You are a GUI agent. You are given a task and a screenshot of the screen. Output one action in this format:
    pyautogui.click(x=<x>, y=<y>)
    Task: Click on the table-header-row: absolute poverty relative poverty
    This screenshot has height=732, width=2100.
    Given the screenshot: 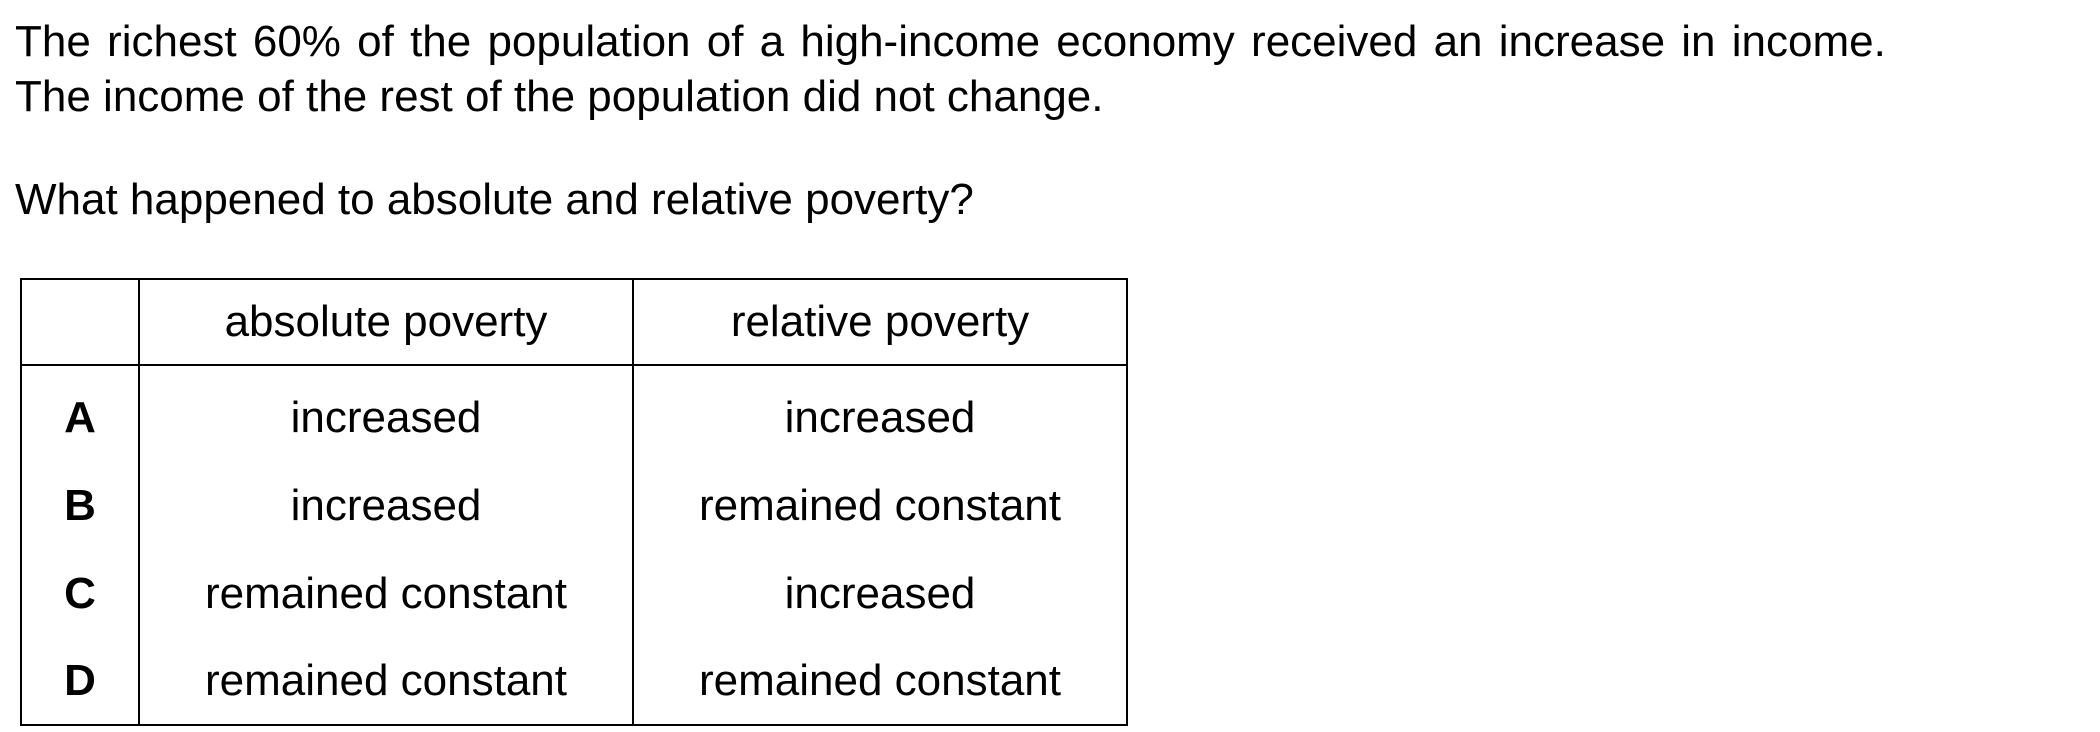 What is the action you would take?
    pyautogui.click(x=574, y=322)
    